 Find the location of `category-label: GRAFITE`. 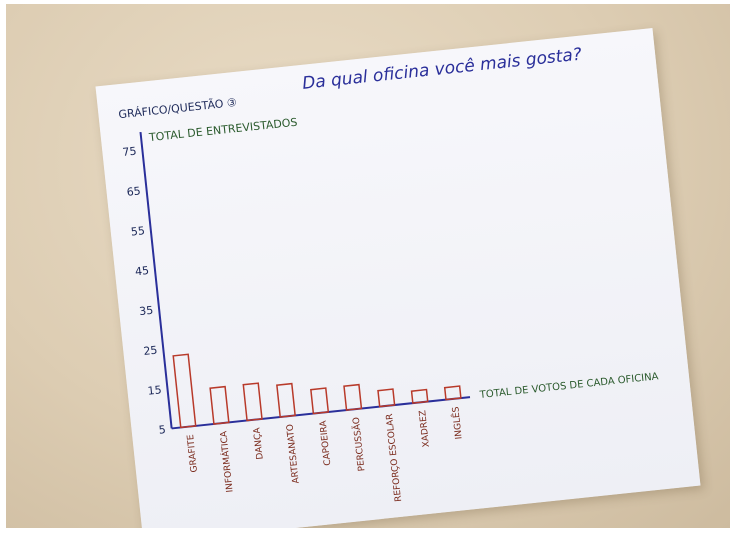

category-label: GRAFITE is located at coordinates (193, 453).